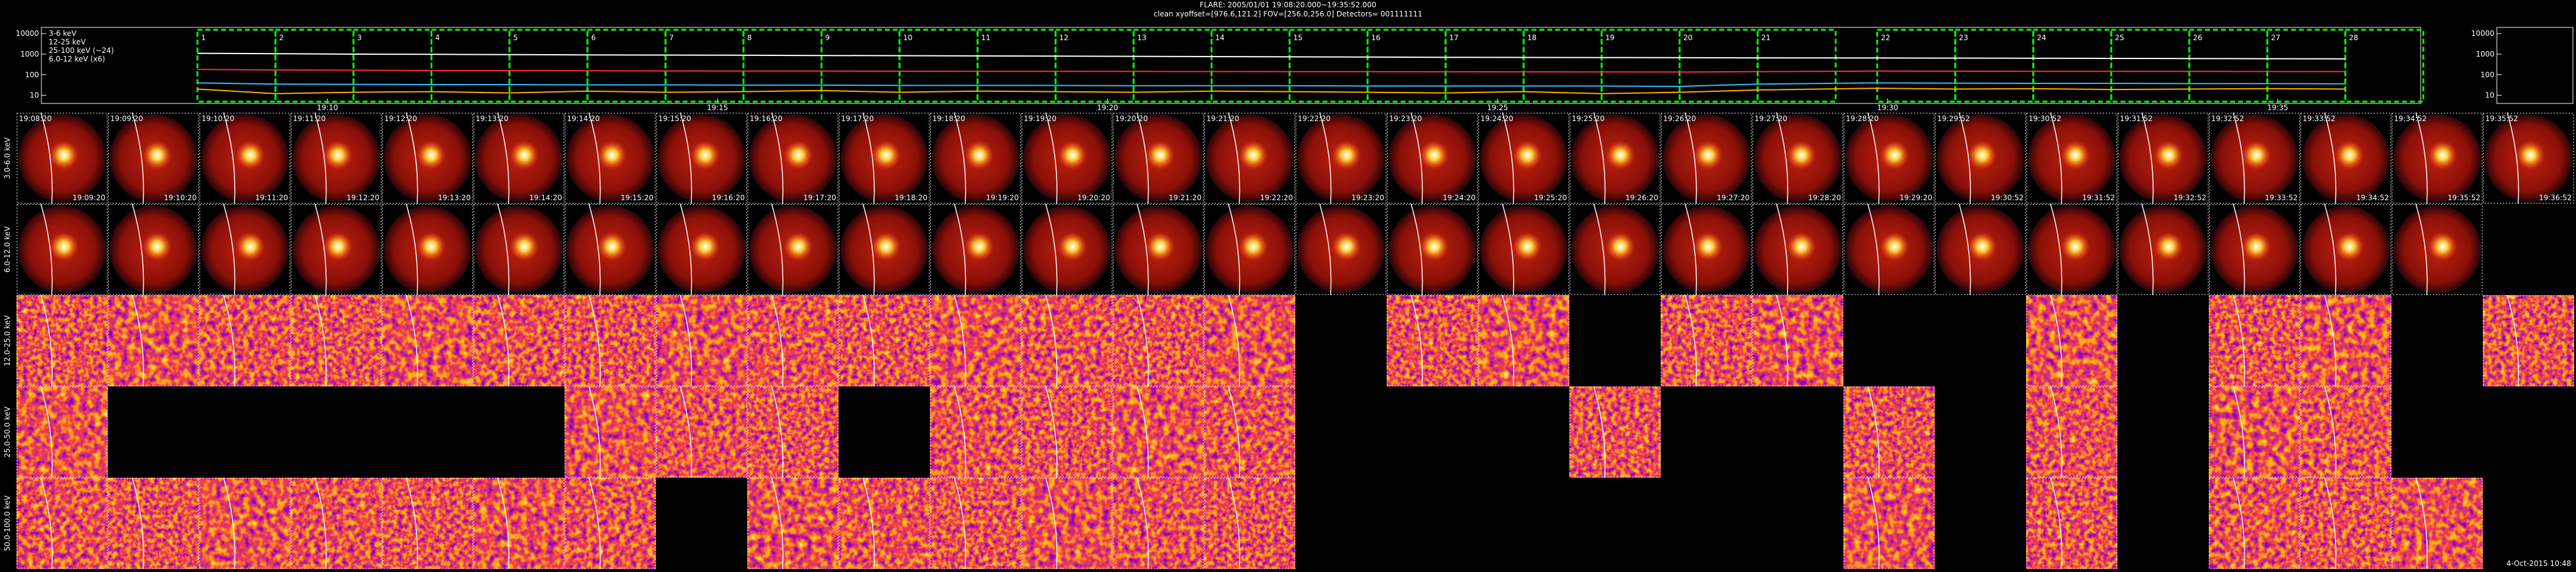 This screenshot has height=572, width=2576. Describe the element at coordinates (1459, 198) in the screenshot. I see `tile-end-time: 19:24:20` at that location.